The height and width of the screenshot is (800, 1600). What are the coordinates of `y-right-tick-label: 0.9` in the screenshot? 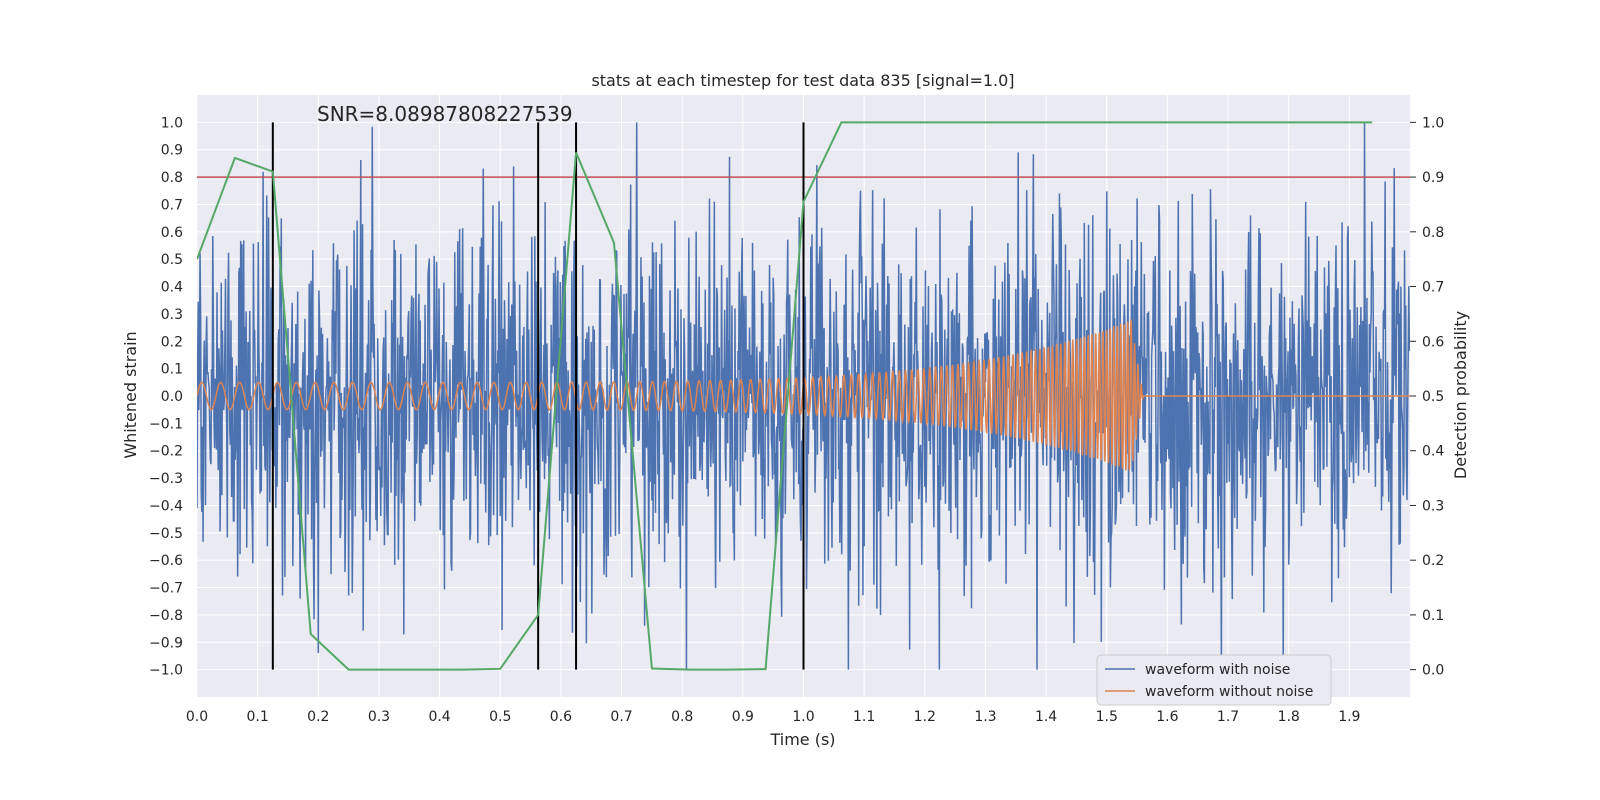 It's located at (1433, 178).